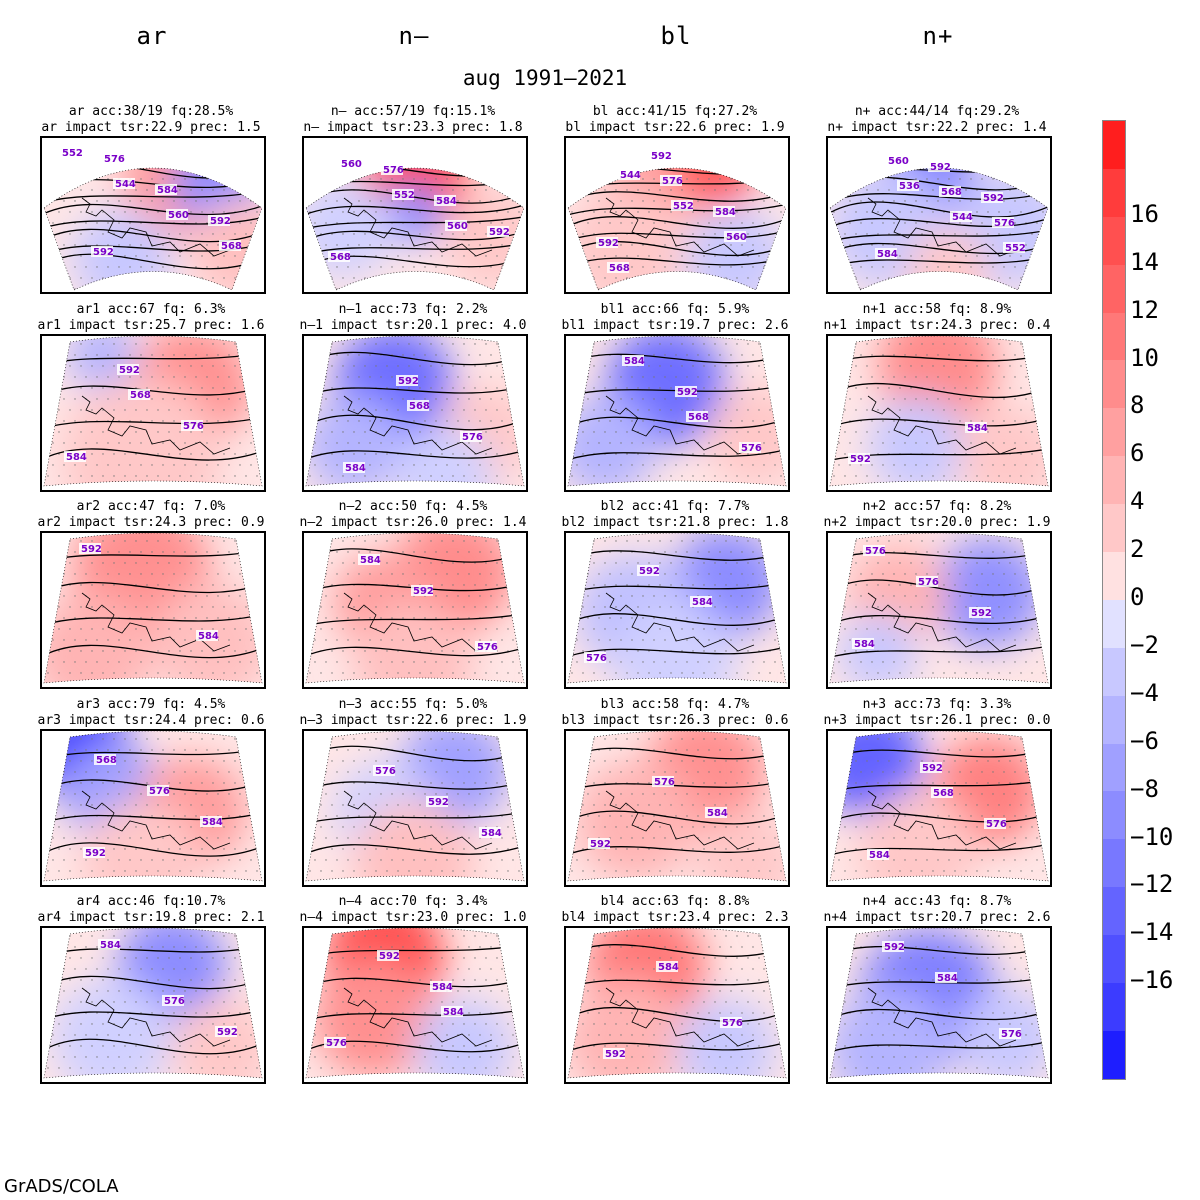  What do you see at coordinates (151, 720) in the screenshot?
I see `panel-title-line2: ar3 impact tsr:24.4 prec: 0.6` at bounding box center [151, 720].